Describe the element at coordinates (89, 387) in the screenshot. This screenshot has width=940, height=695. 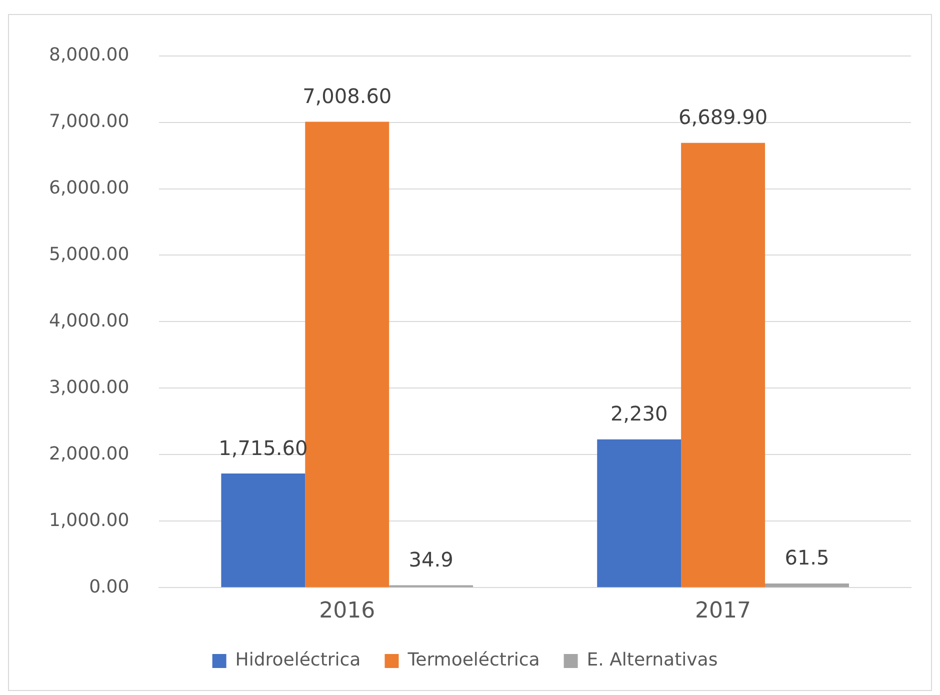
I see `y-tick-label: 3,000.00` at that location.